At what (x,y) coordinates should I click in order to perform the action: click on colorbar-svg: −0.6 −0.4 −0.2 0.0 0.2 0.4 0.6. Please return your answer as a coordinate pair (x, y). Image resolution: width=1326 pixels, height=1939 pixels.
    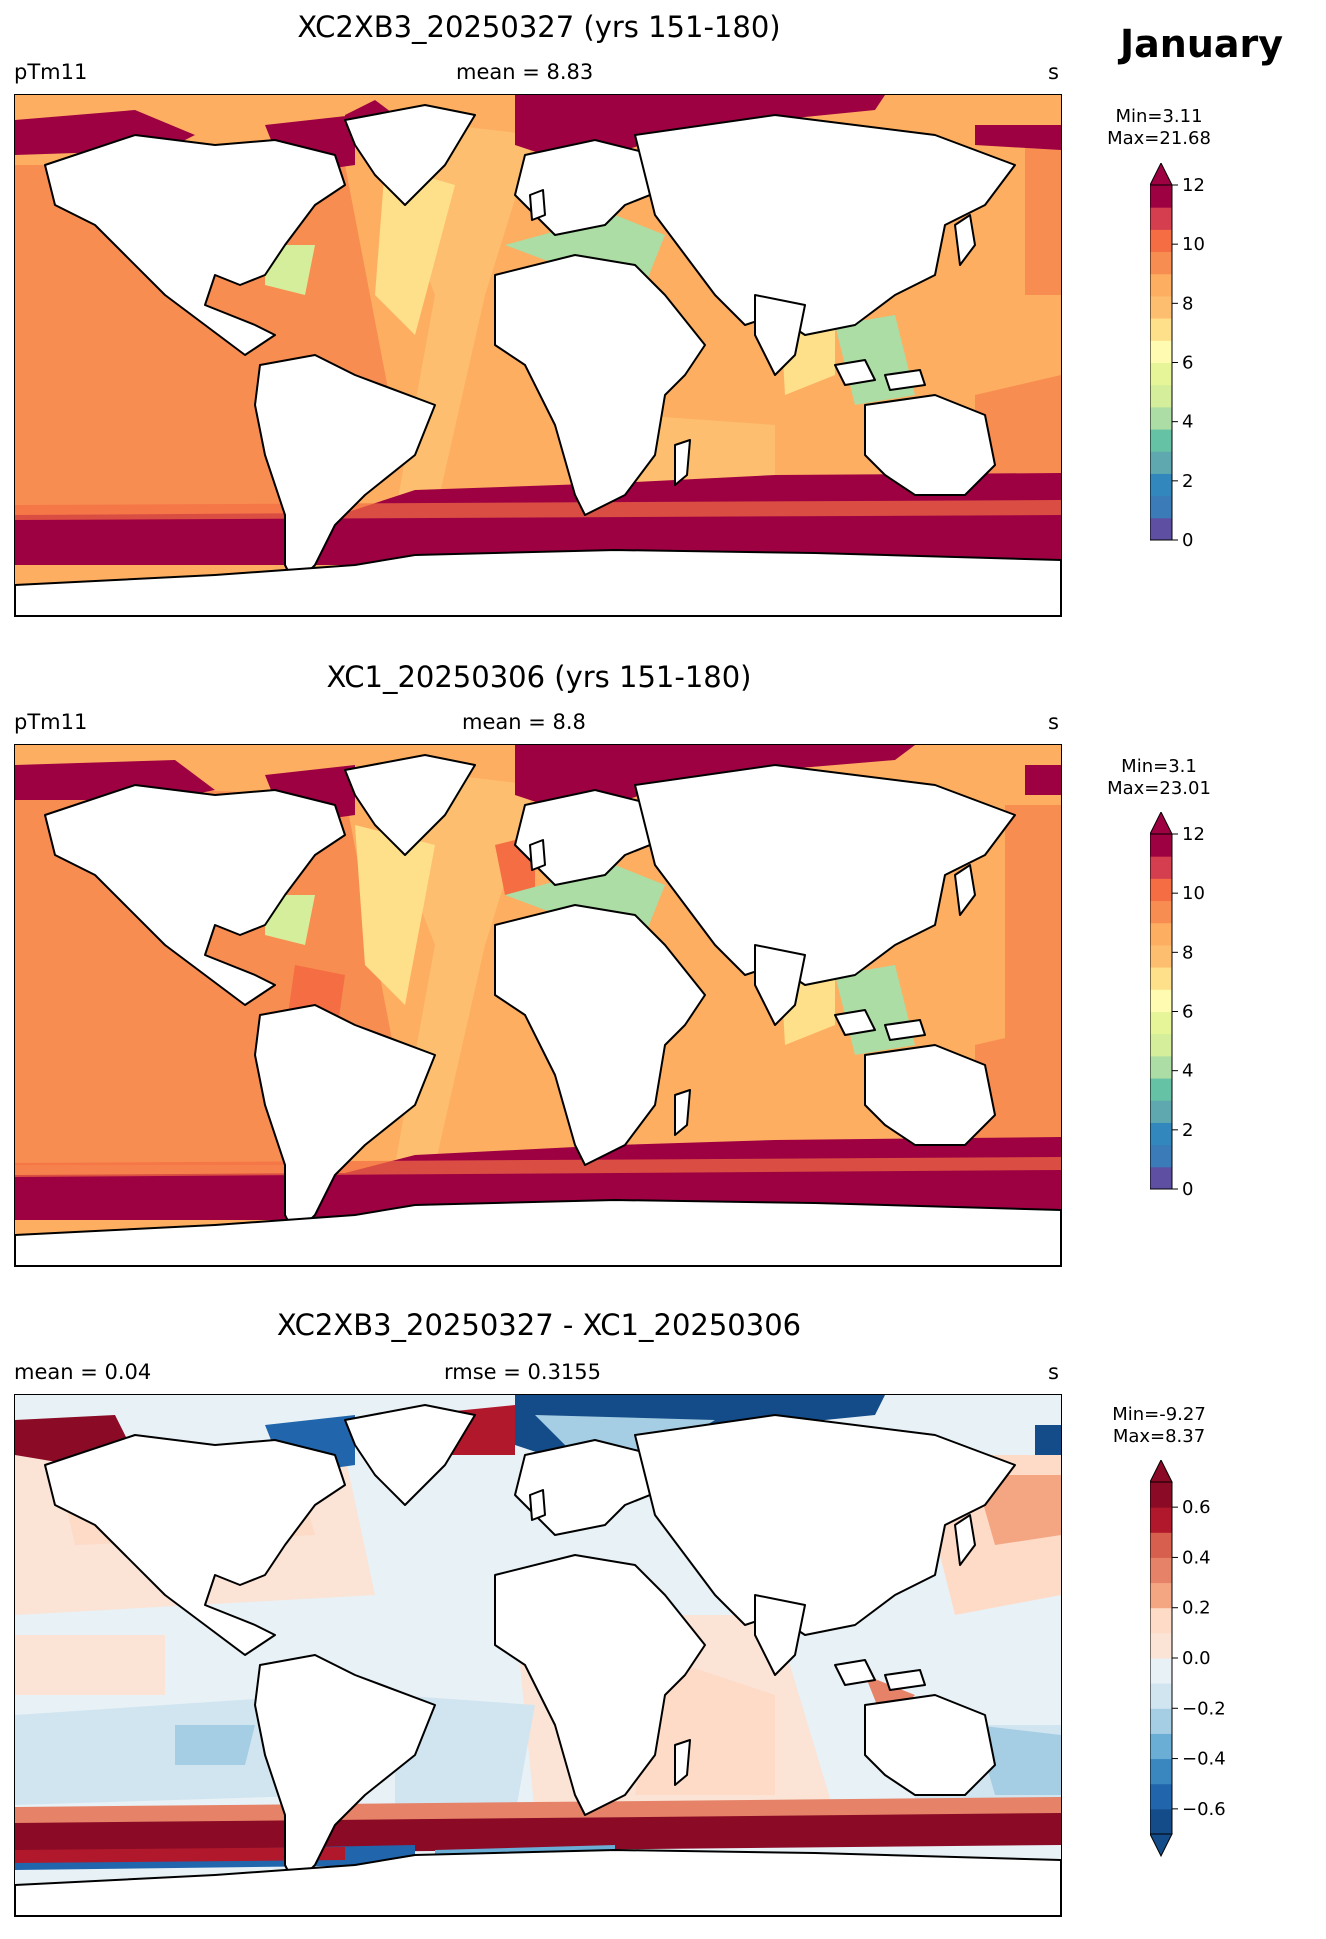
    Looking at the image, I should click on (1187, 1658).